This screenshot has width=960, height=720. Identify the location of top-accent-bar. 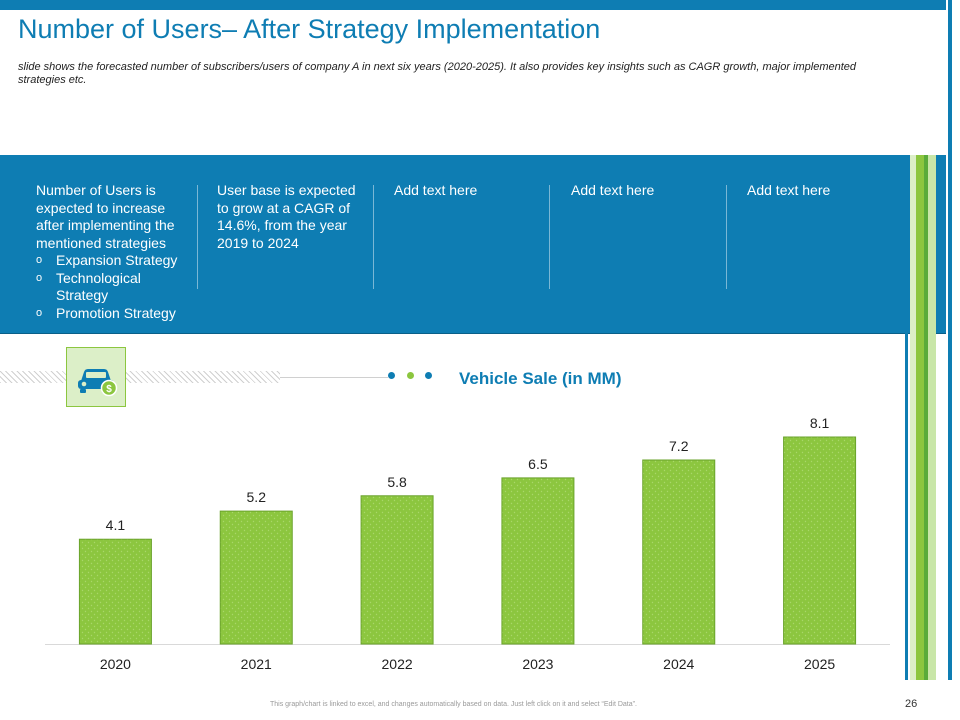
(480, 5).